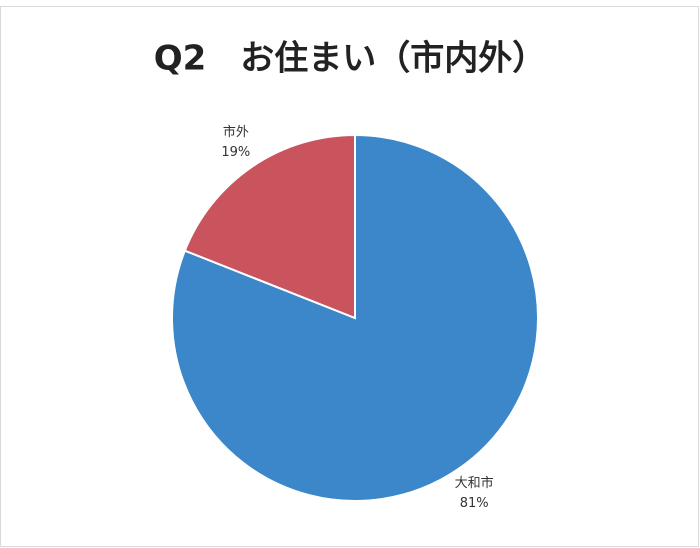 The height and width of the screenshot is (548, 700). Describe the element at coordinates (269, 226) in the screenshot. I see `pie-slice` at that location.